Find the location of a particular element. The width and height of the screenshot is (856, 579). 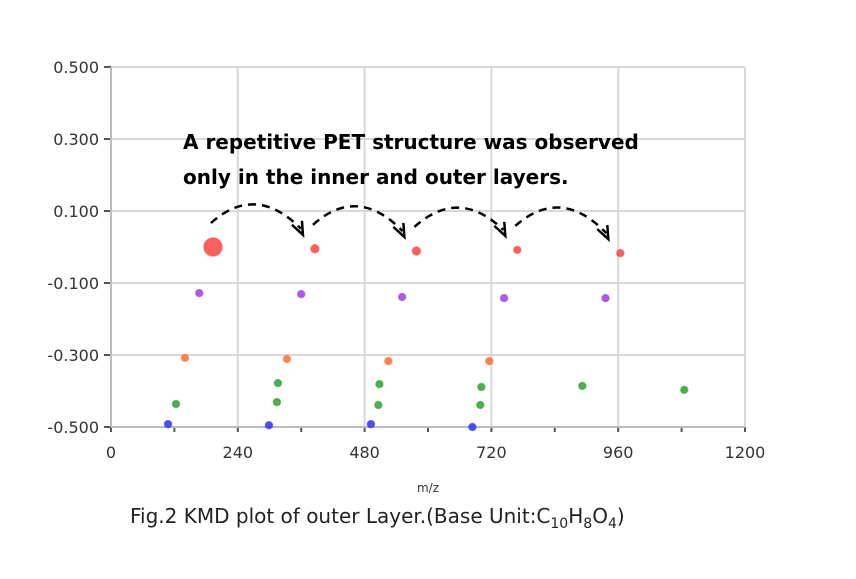

x-tick-label: 960 is located at coordinates (618, 452).